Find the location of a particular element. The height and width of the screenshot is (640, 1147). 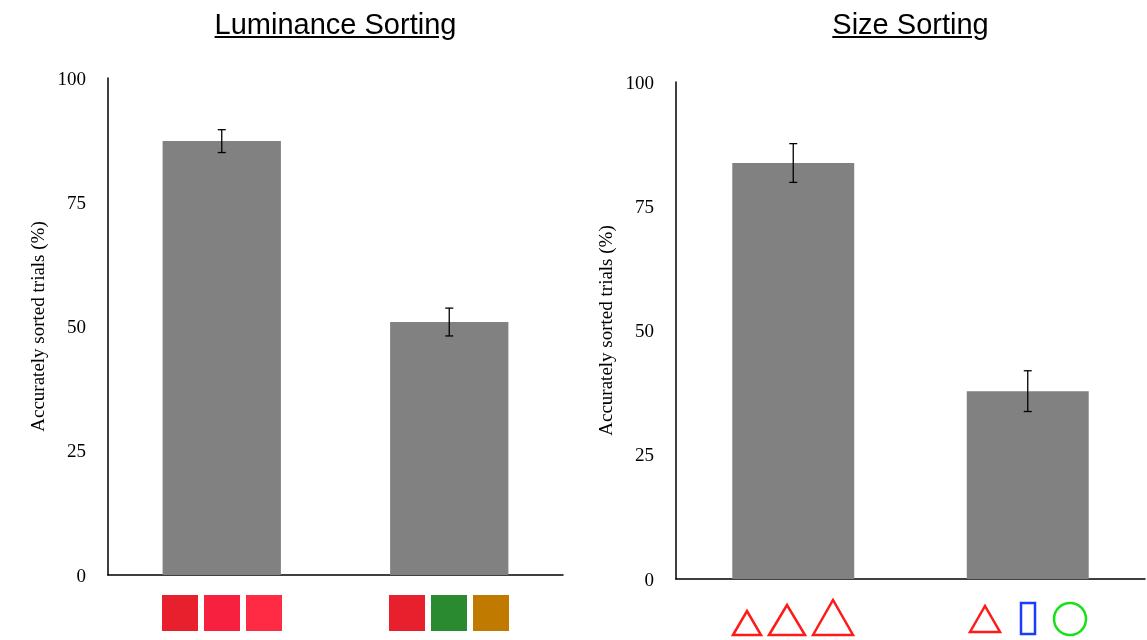

chart-title: Luminance Sorting is located at coordinates (335, 24).